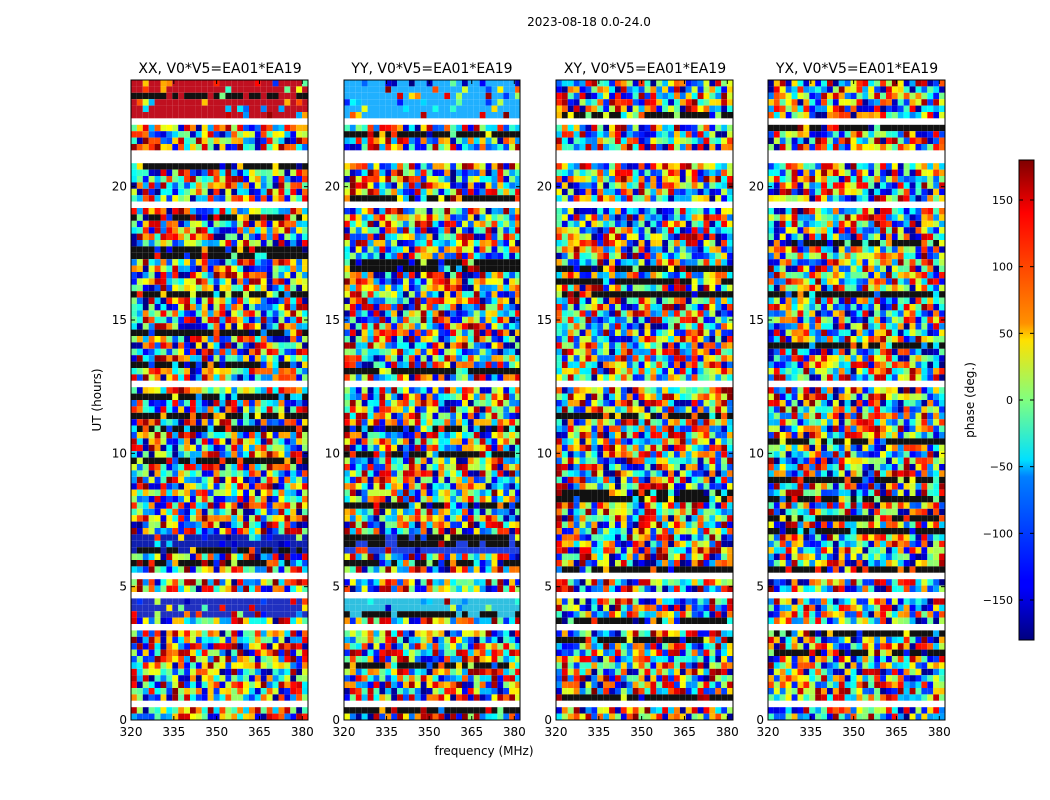  Describe the element at coordinates (123, 720) in the screenshot. I see `y-tick-label: 0` at that location.